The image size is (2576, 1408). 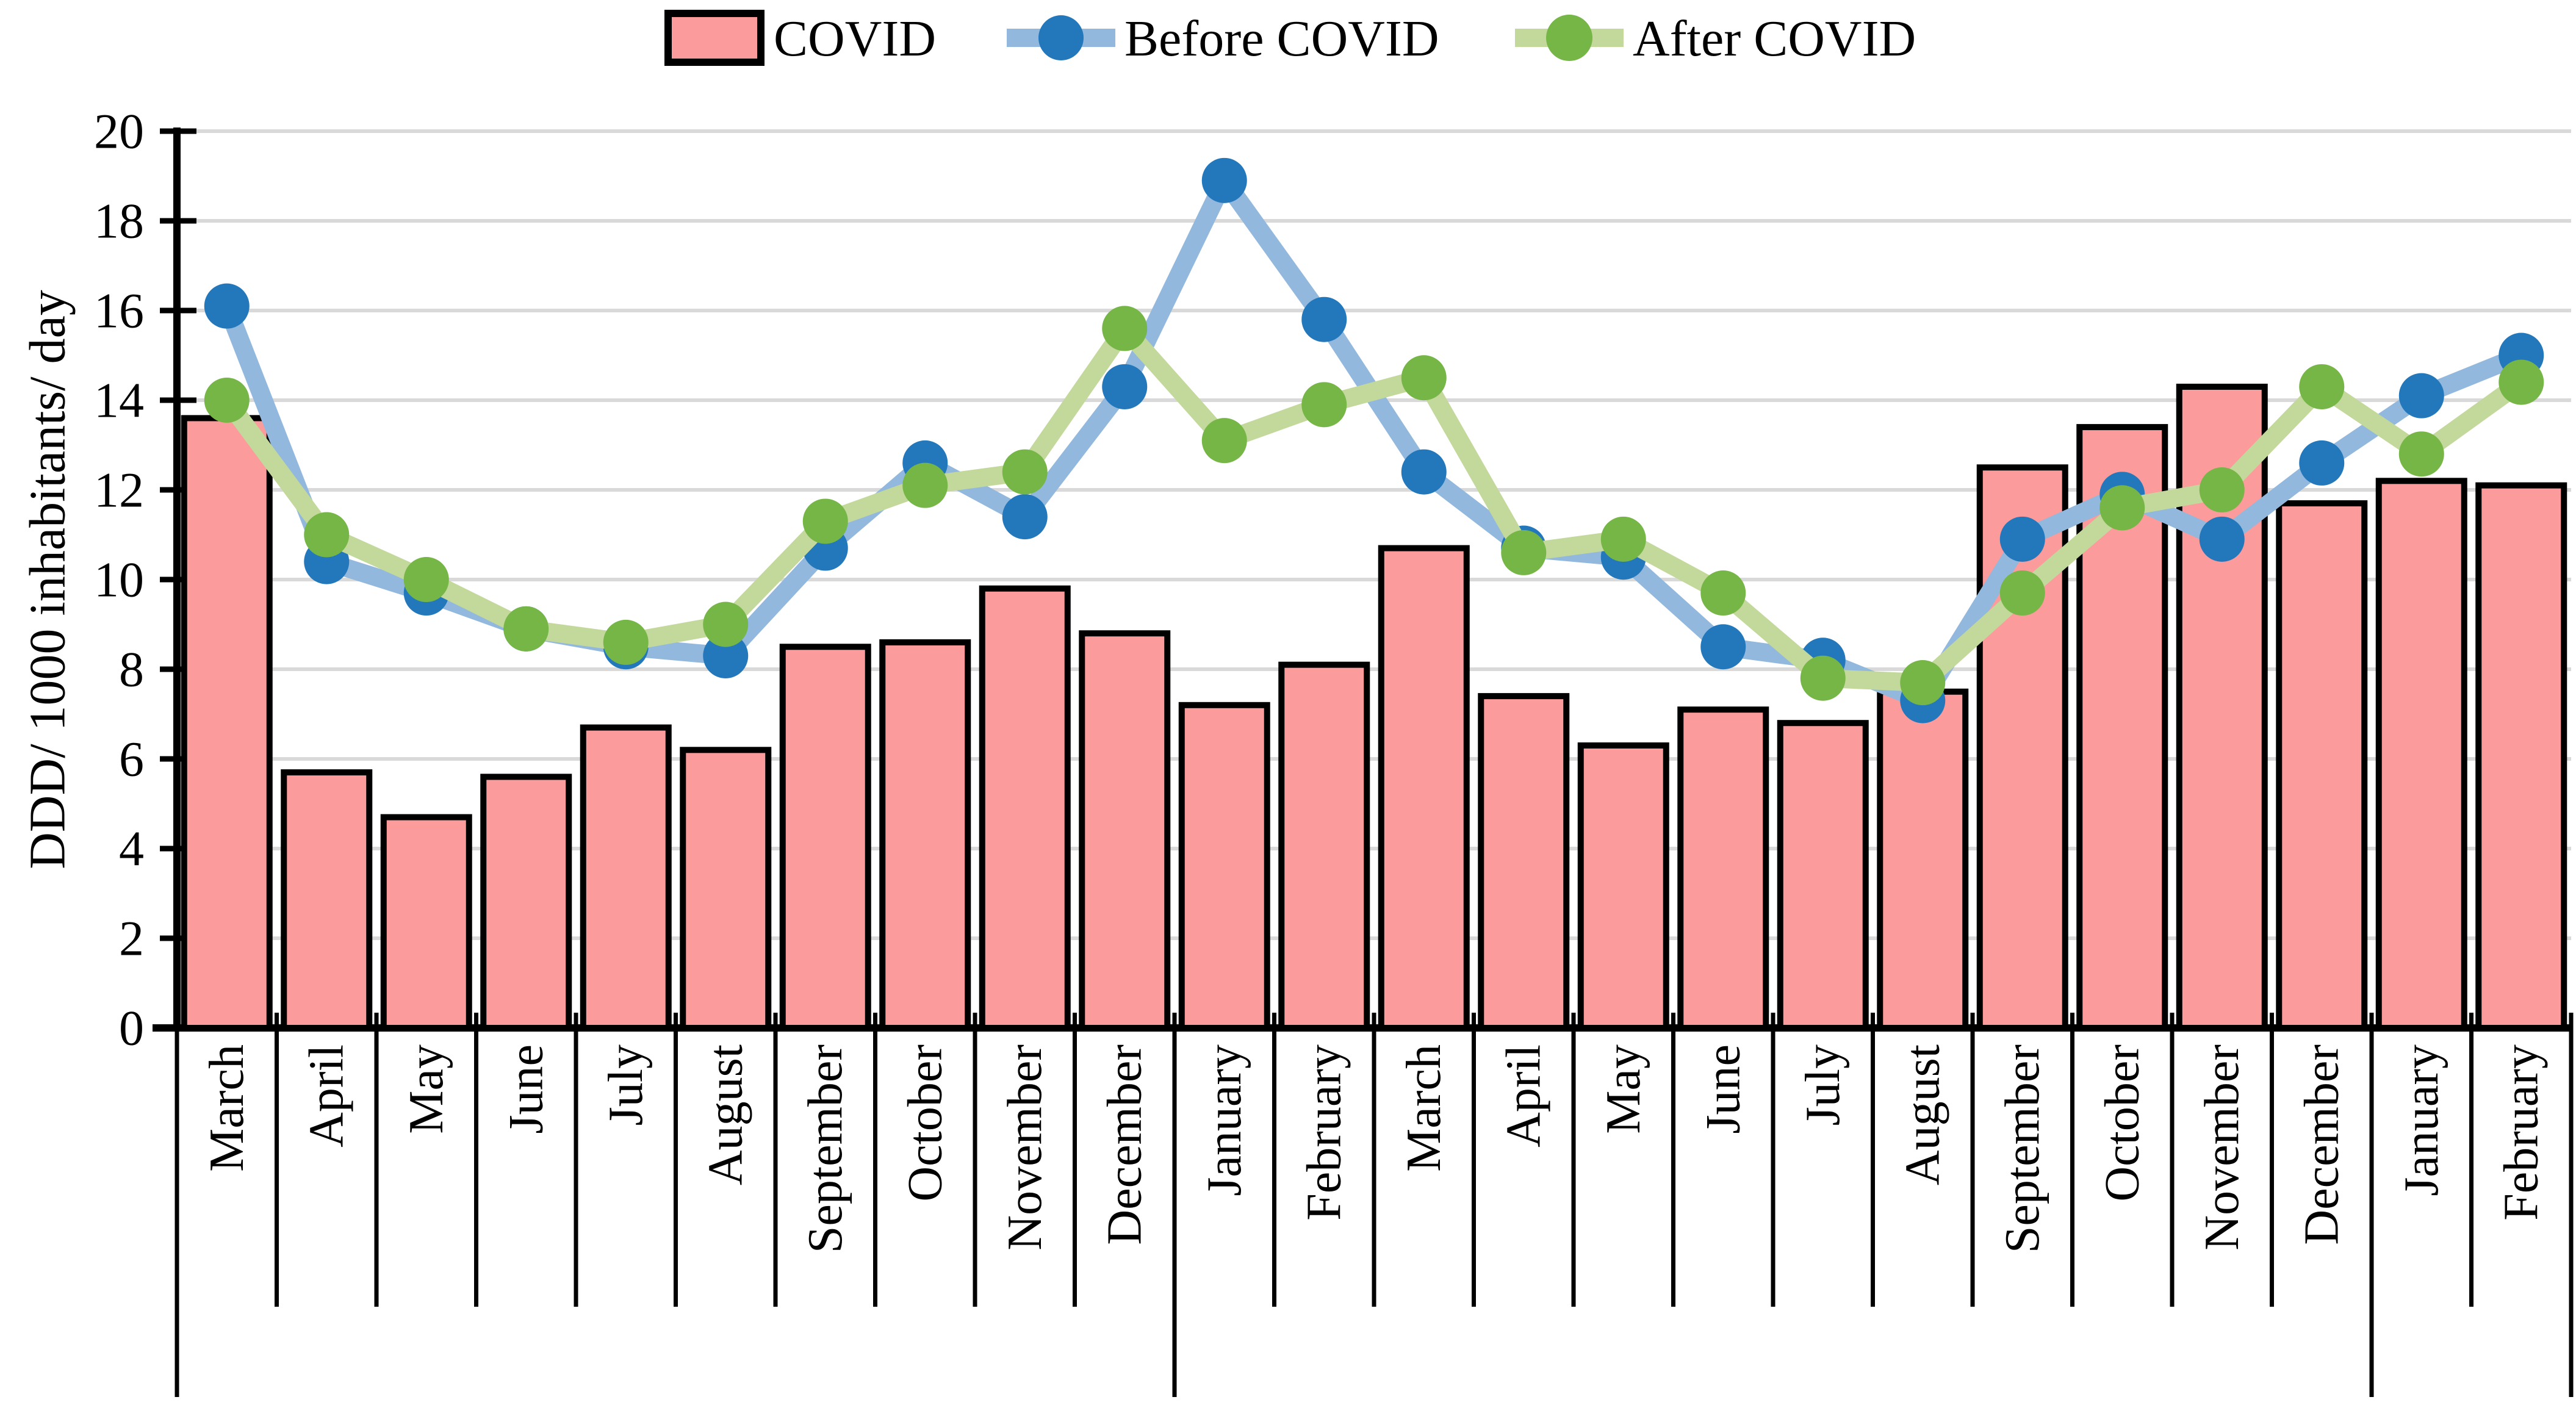 What do you see at coordinates (2421, 1120) in the screenshot?
I see `x-label-january-22: January` at bounding box center [2421, 1120].